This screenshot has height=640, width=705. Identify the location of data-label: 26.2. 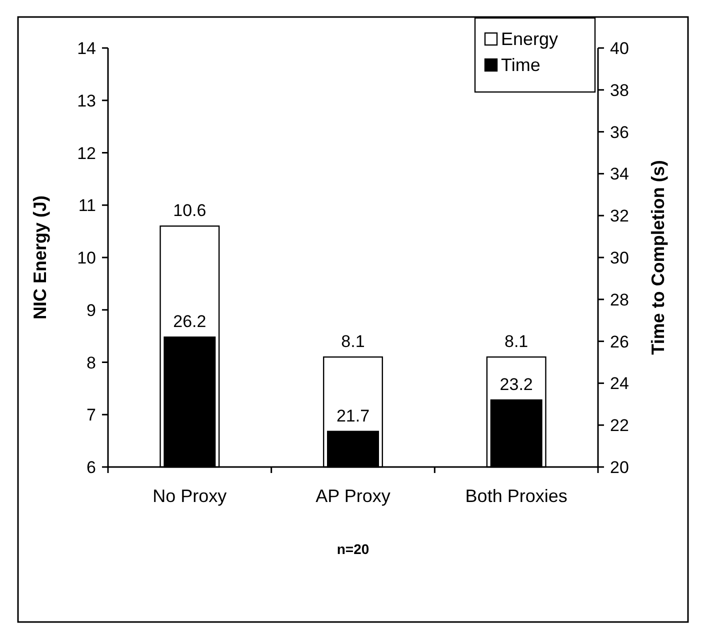
(189, 322).